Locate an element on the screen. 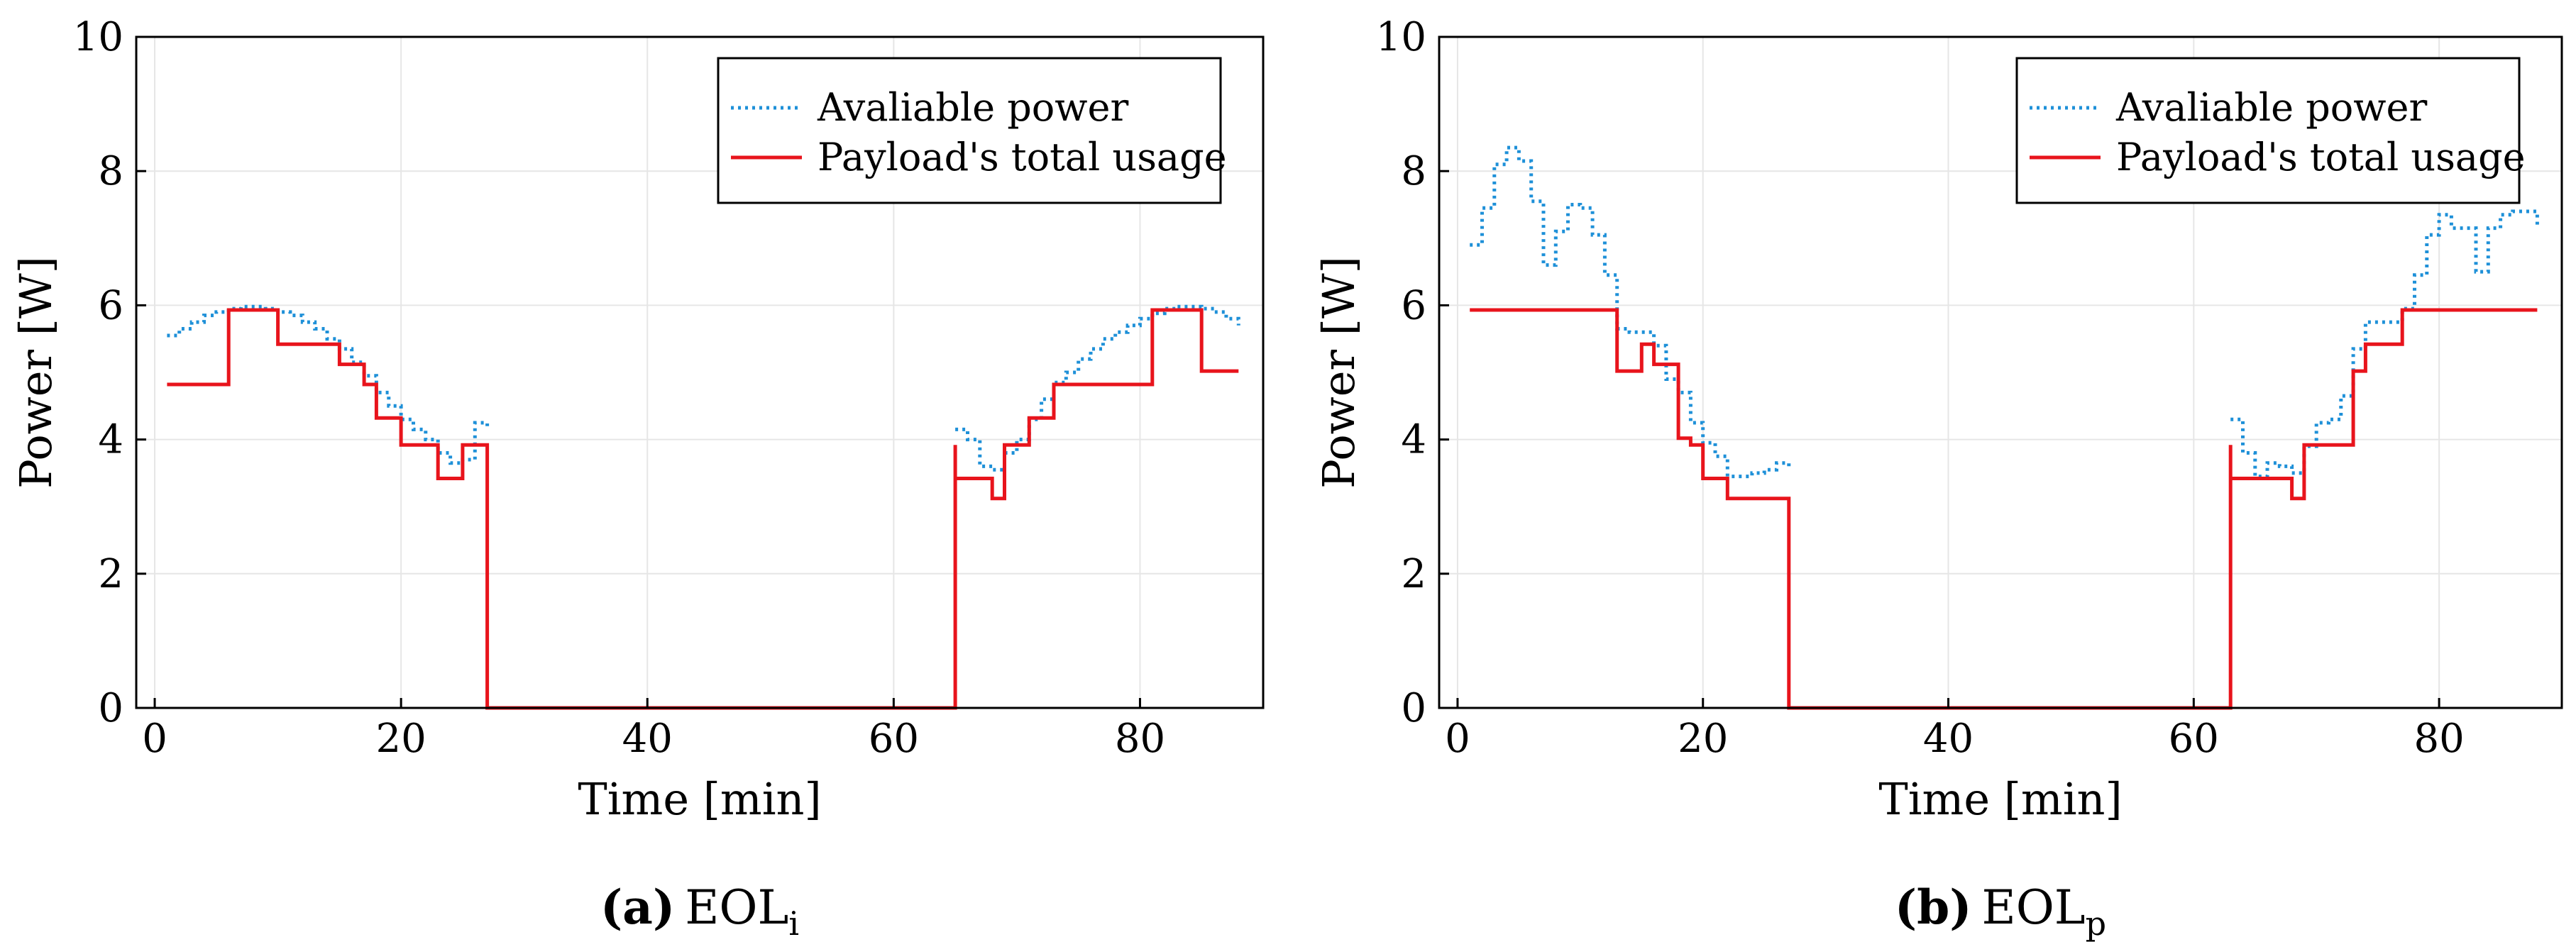 The width and height of the screenshot is (2576, 942). x-tick-label-a: 60 is located at coordinates (894, 739).